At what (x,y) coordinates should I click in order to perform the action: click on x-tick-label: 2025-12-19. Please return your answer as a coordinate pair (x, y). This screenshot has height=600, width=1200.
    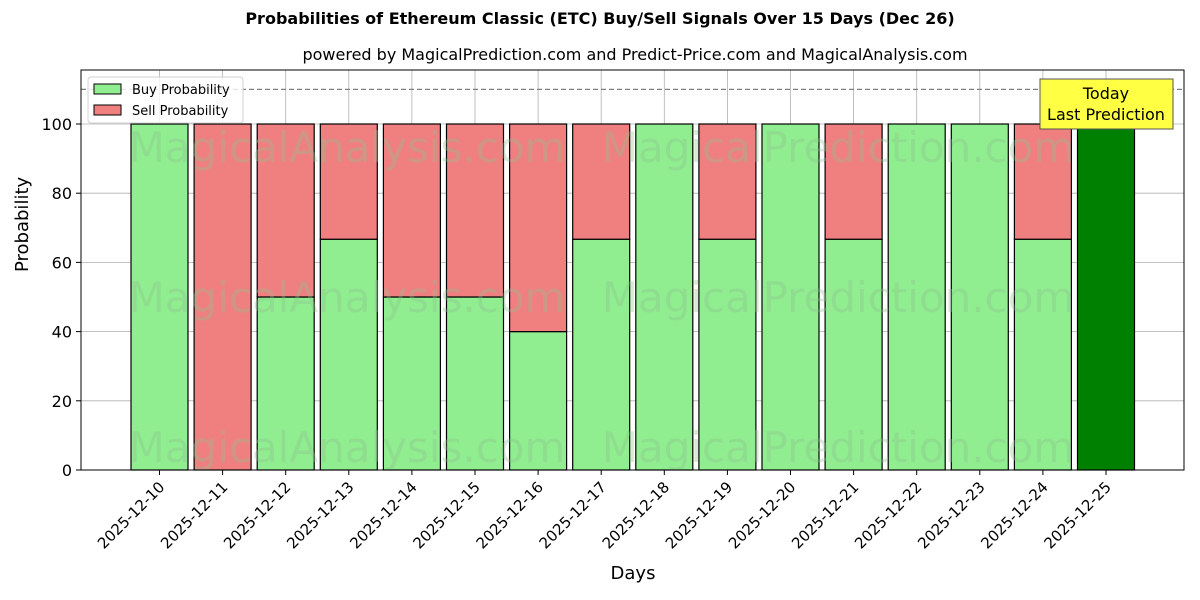
    Looking at the image, I should click on (699, 515).